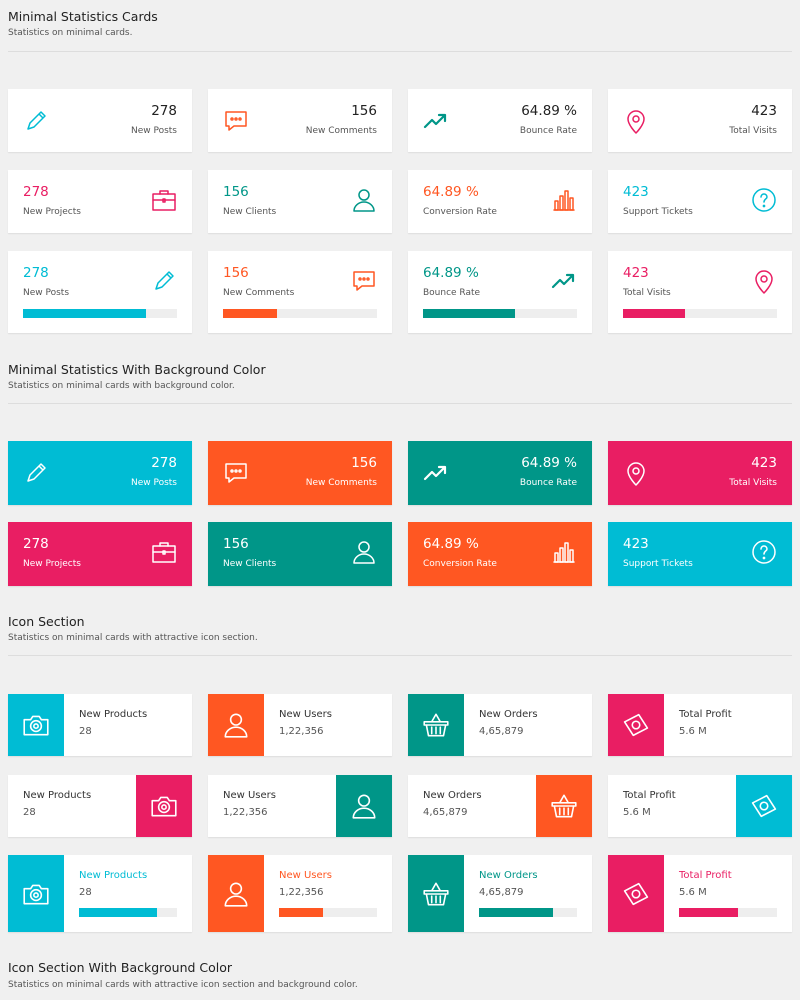  What do you see at coordinates (52, 212) in the screenshot?
I see `stat-label: New Projects` at bounding box center [52, 212].